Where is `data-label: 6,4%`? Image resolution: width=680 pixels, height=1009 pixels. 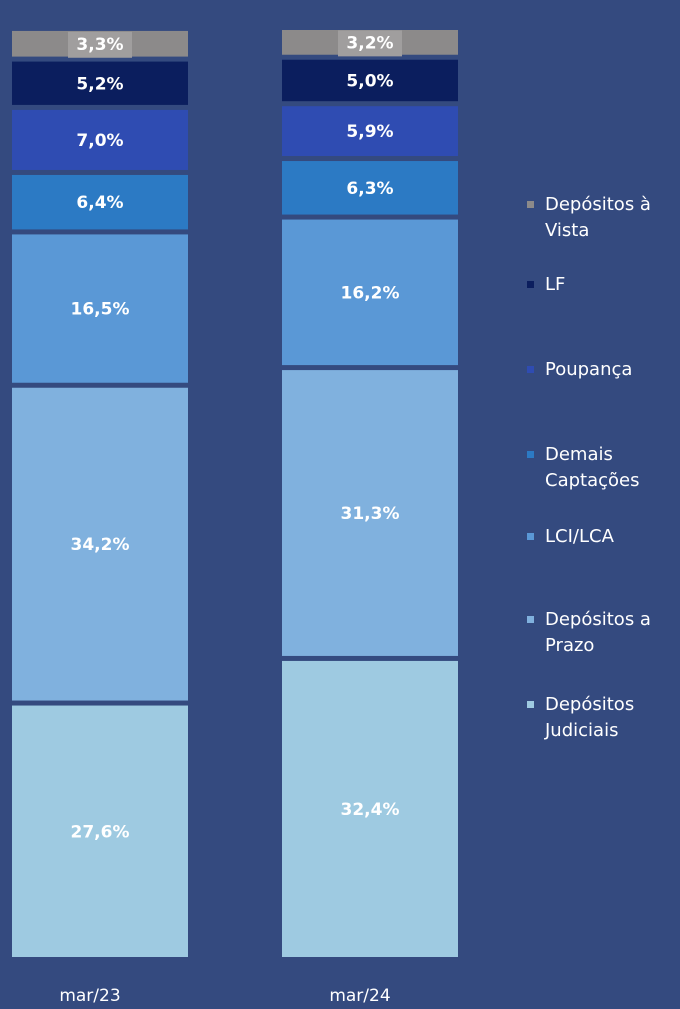
data-label: 6,4% is located at coordinates (99, 203).